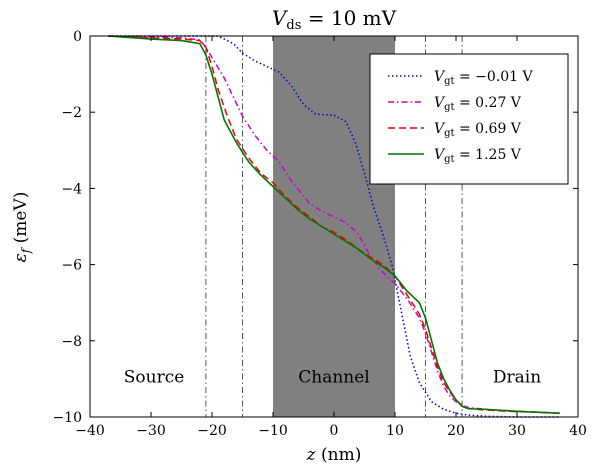  What do you see at coordinates (90, 431) in the screenshot?
I see `x-tick-label: −40` at bounding box center [90, 431].